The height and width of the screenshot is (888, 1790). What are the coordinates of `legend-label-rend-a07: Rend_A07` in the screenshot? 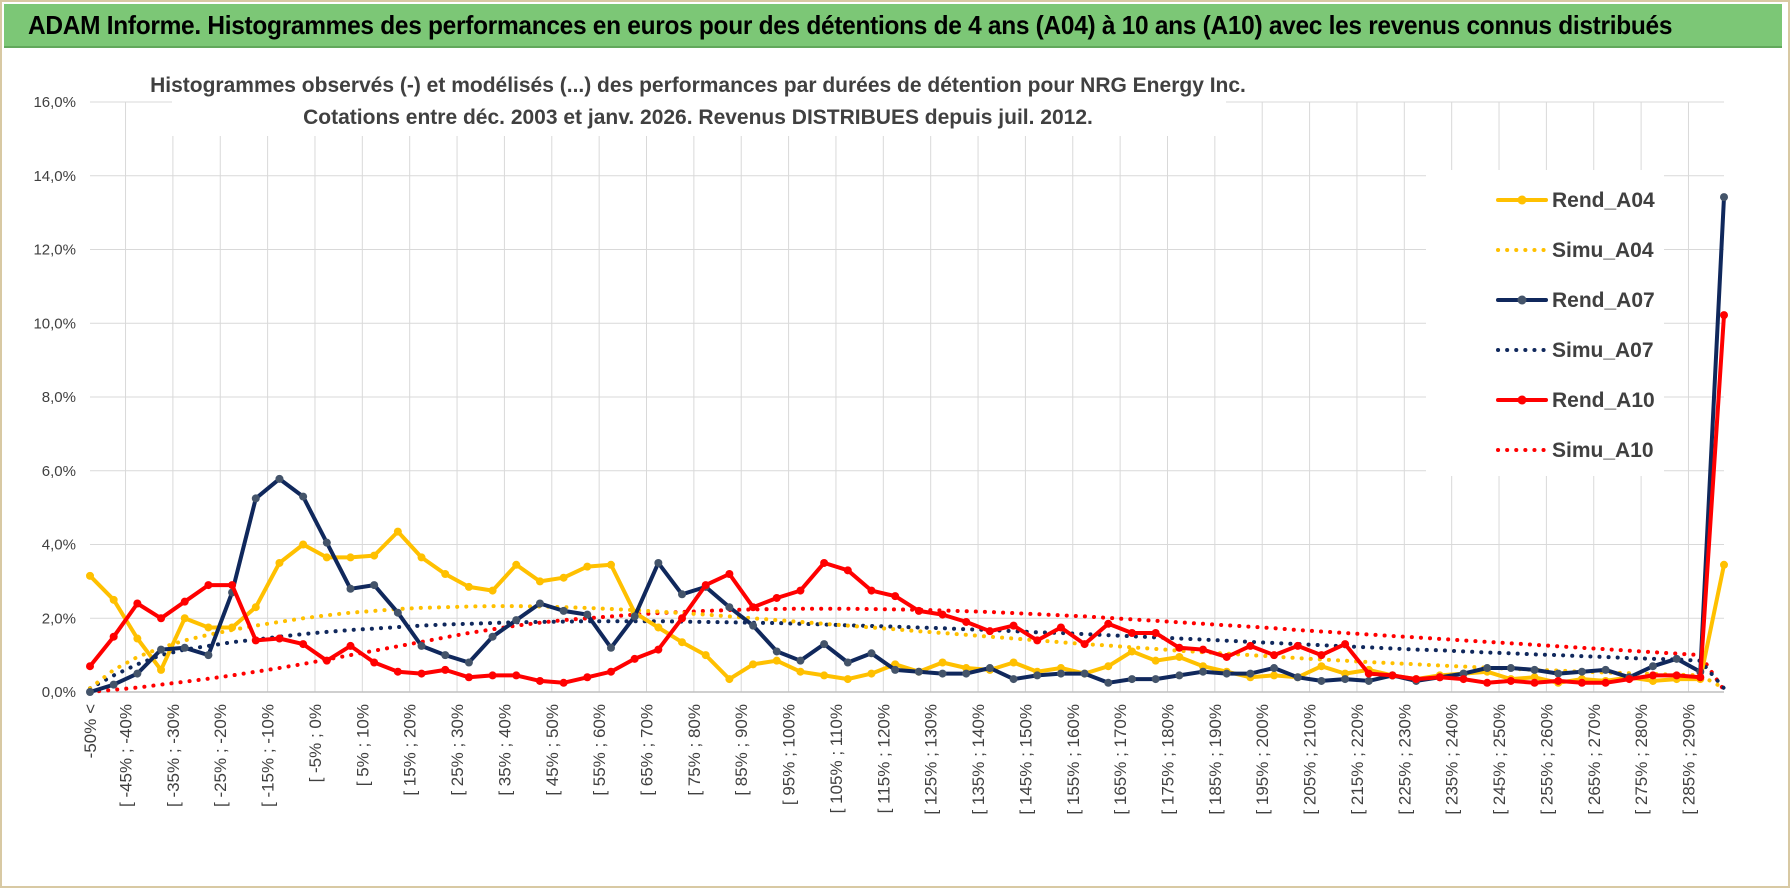 It's located at (1603, 300).